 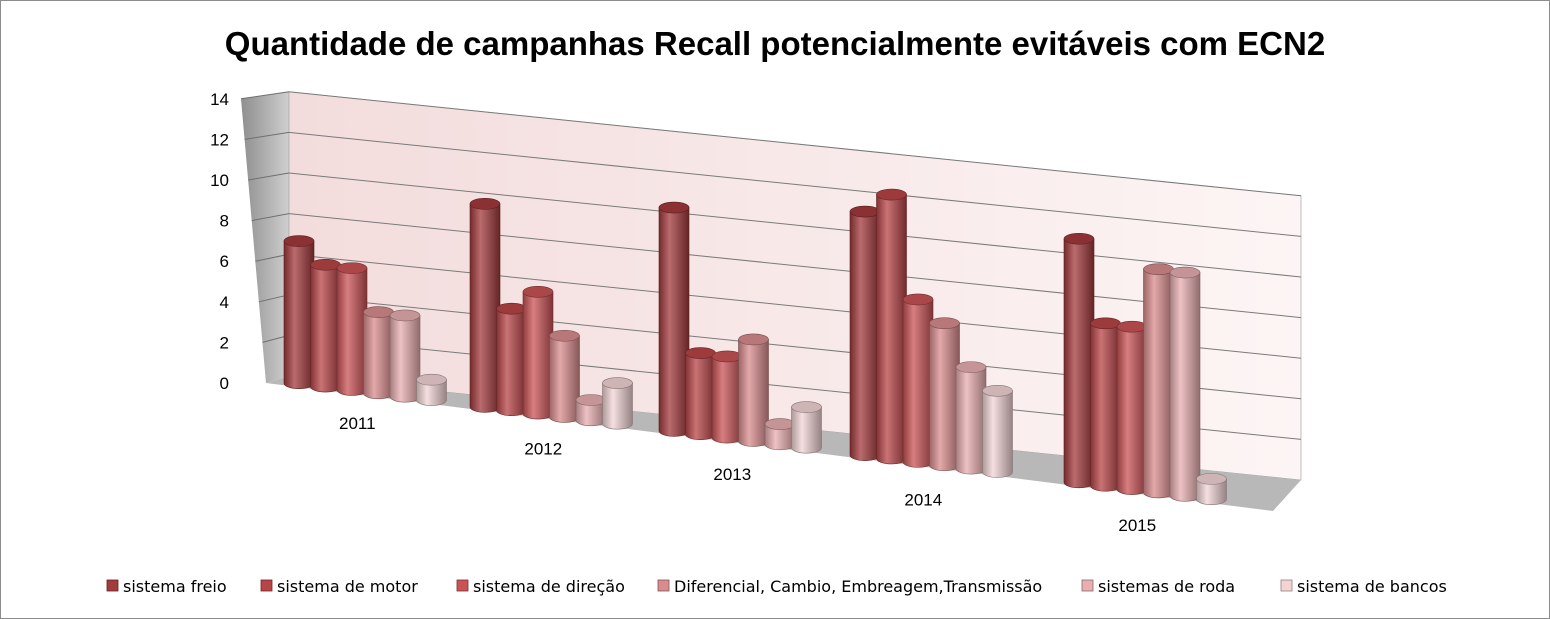 I want to click on bar-sistema-de-dire-o-2013, so click(x=727, y=397).